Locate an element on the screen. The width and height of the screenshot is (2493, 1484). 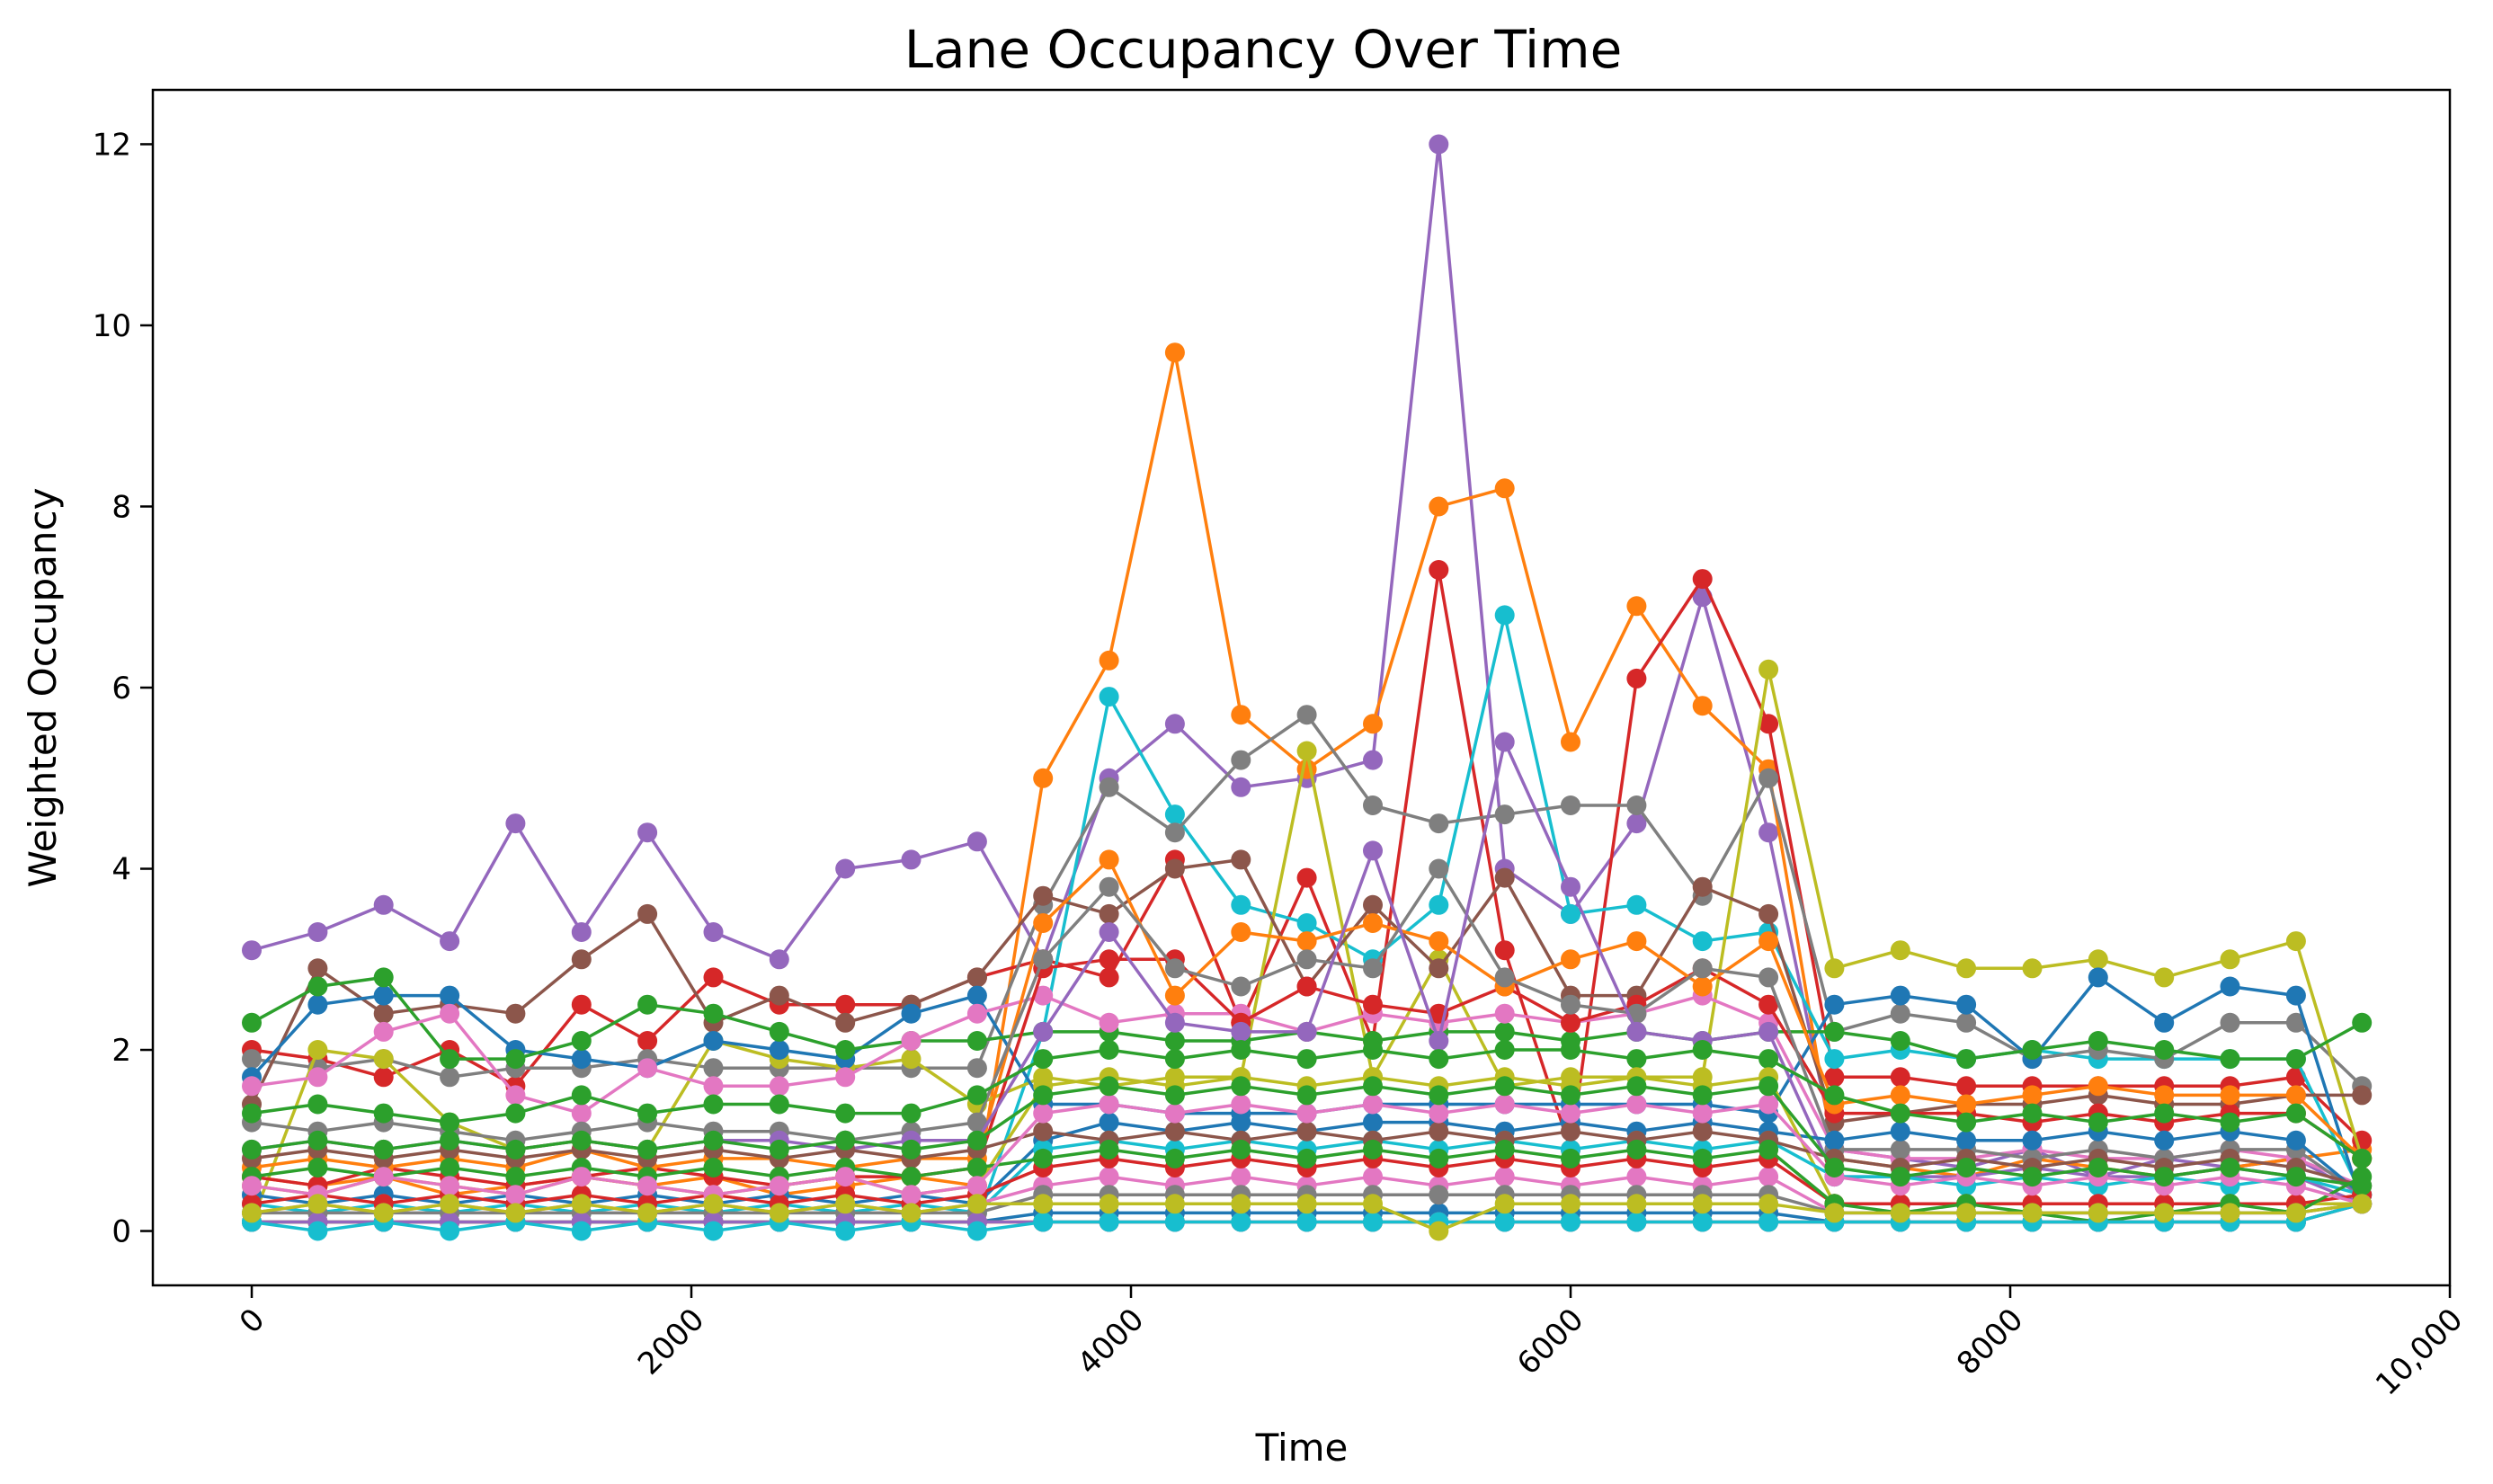
y-tick-label-1: 2 is located at coordinates (121, 1051).